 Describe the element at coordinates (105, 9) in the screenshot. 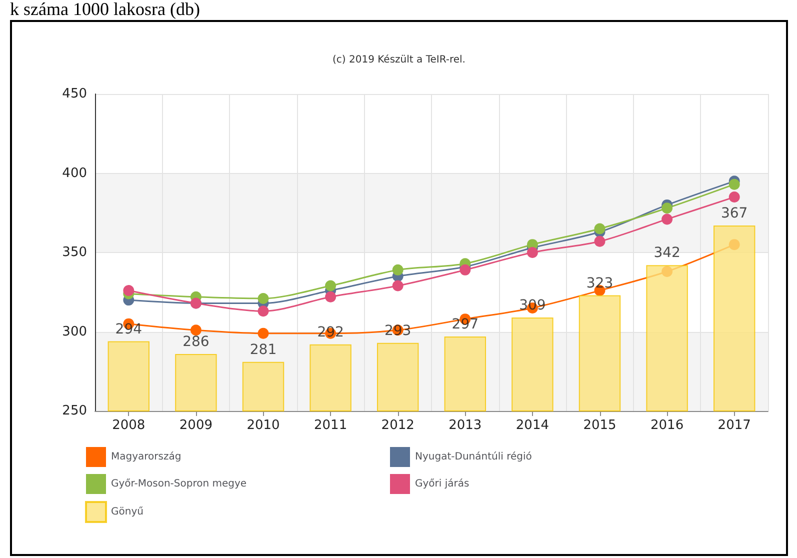

I see `chart-title: k száma 1000 lakosra (db)` at that location.